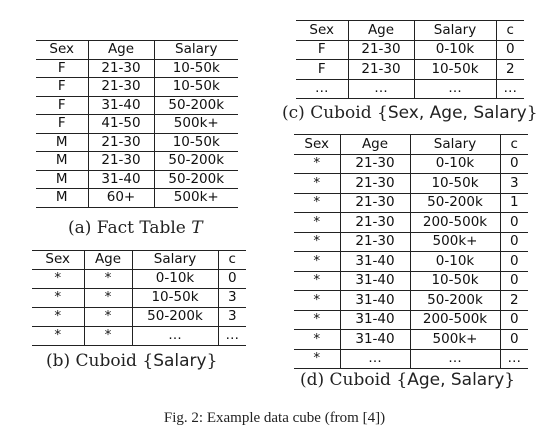 Image resolution: width=549 pixels, height=443 pixels. Describe the element at coordinates (513, 203) in the screenshot. I see `table-cell: 1` at that location.